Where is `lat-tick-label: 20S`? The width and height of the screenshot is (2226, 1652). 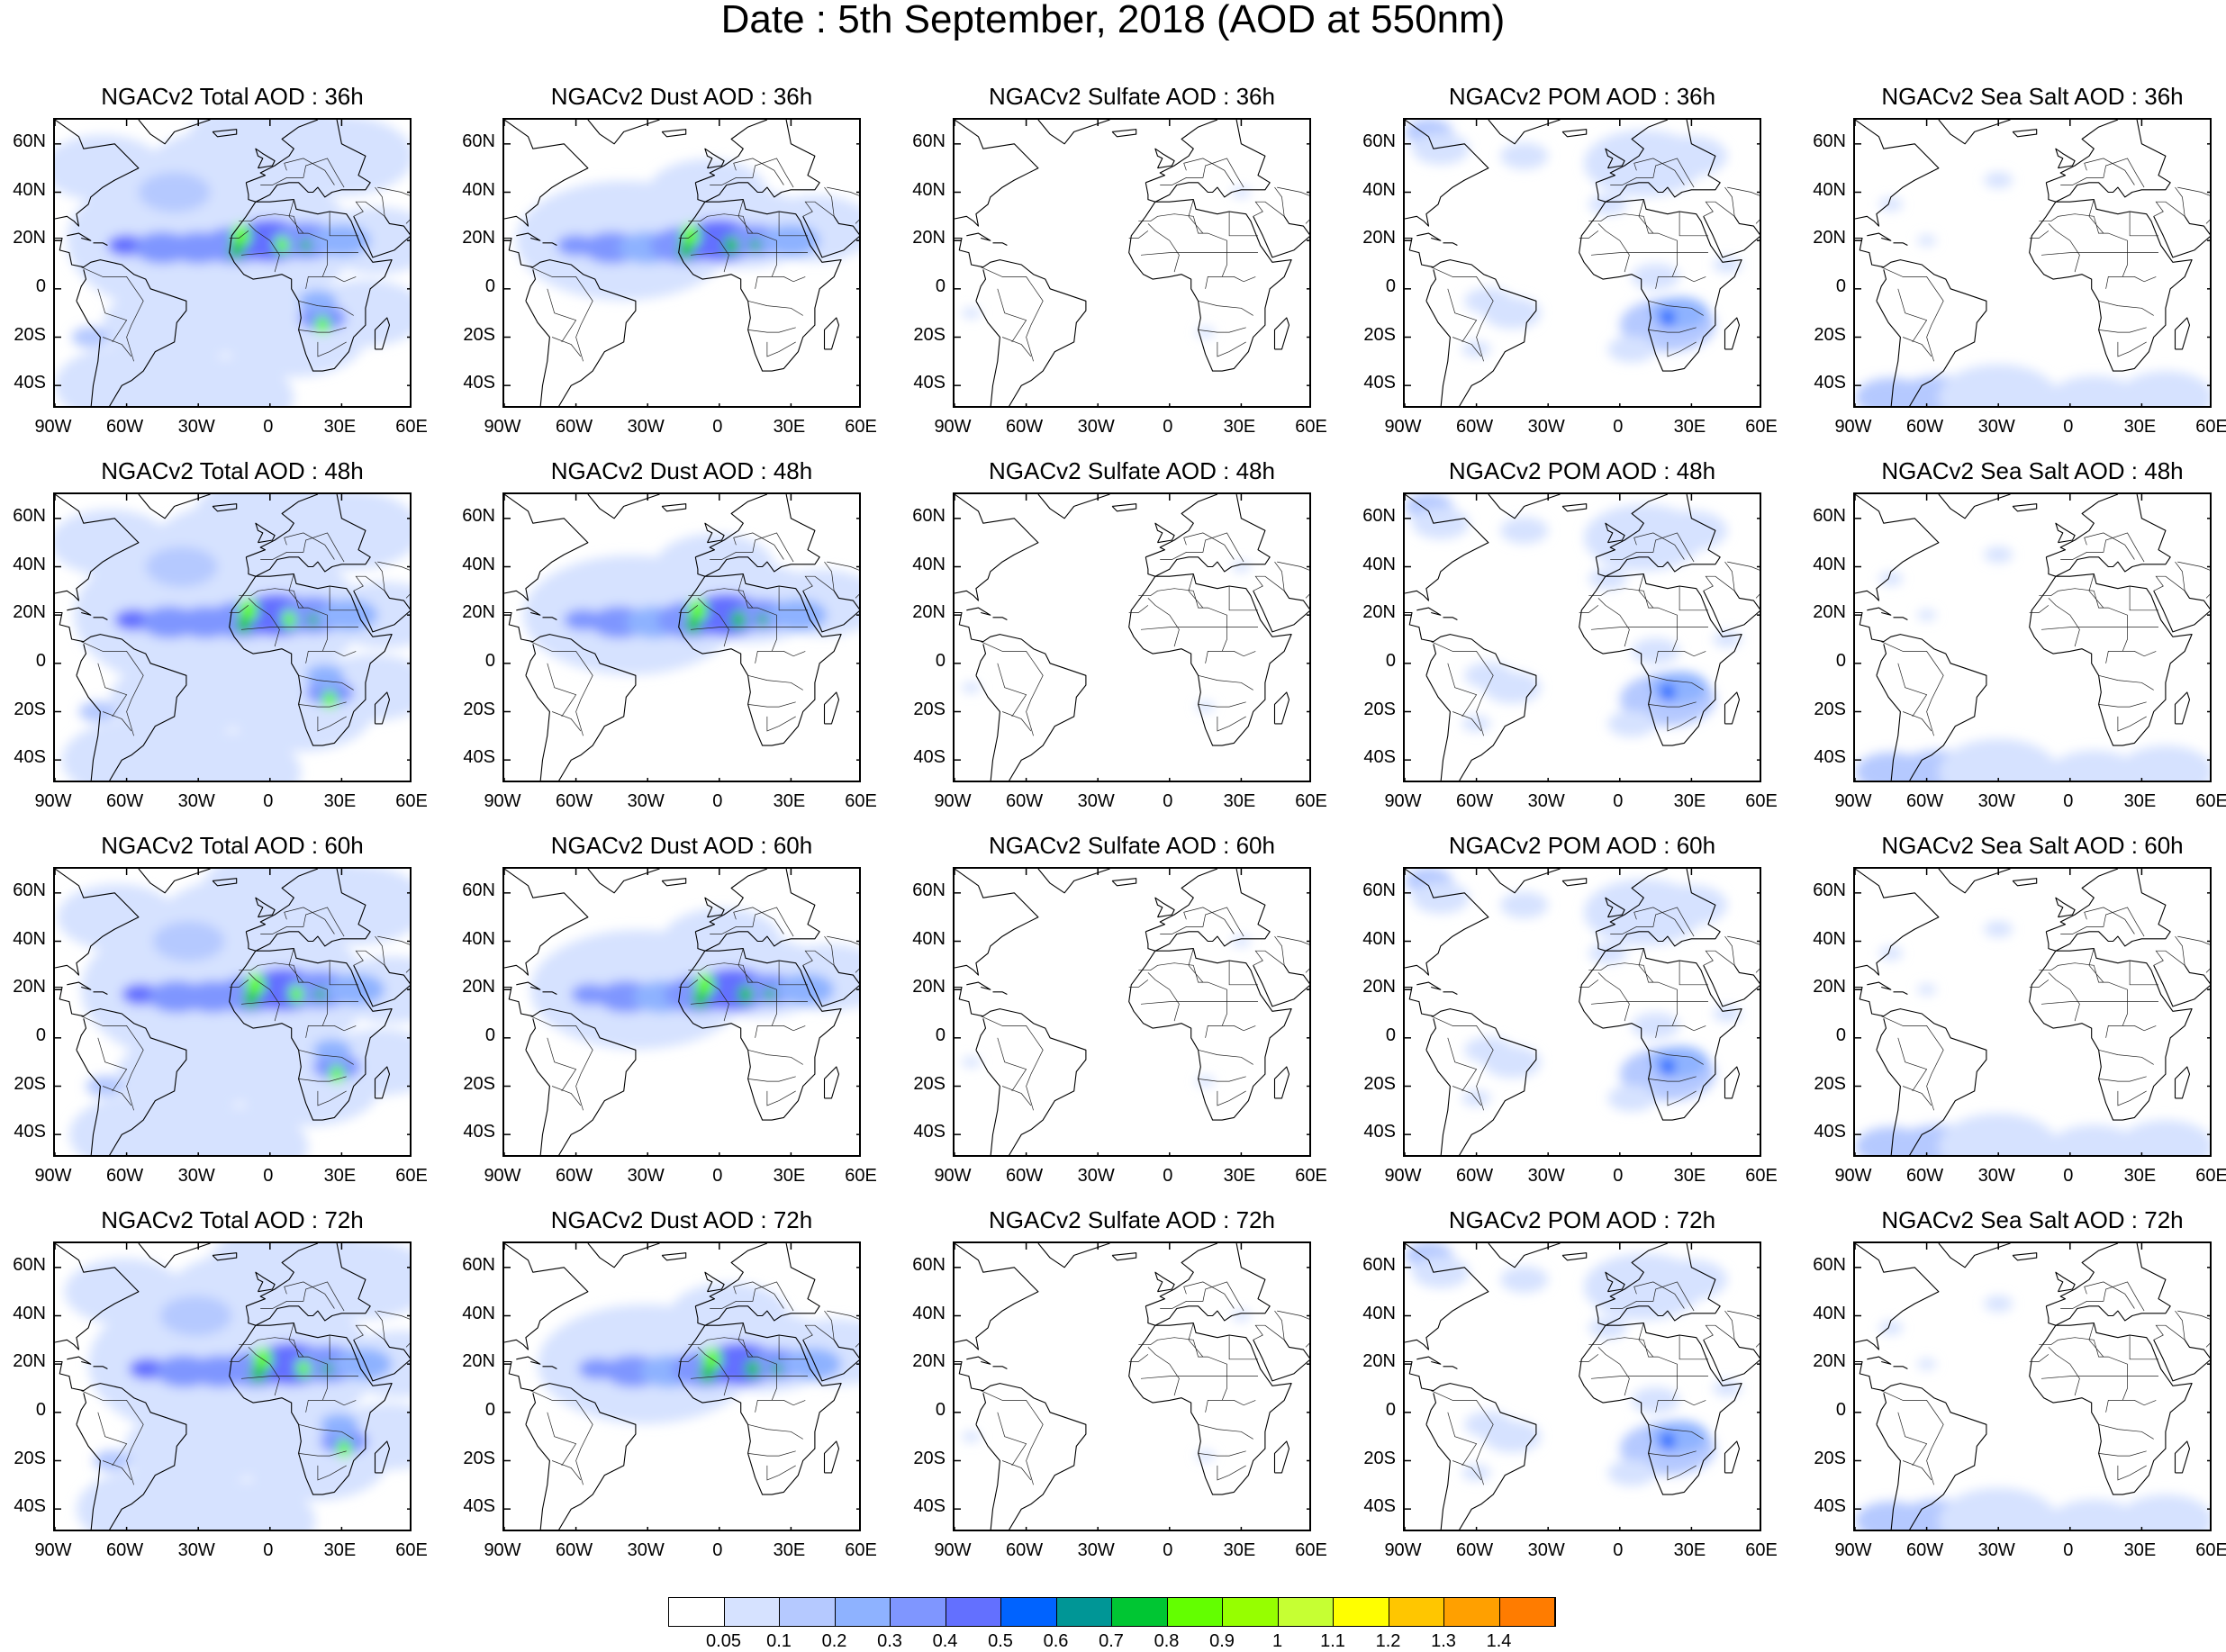 lat-tick-label: 20S is located at coordinates (479, 1458).